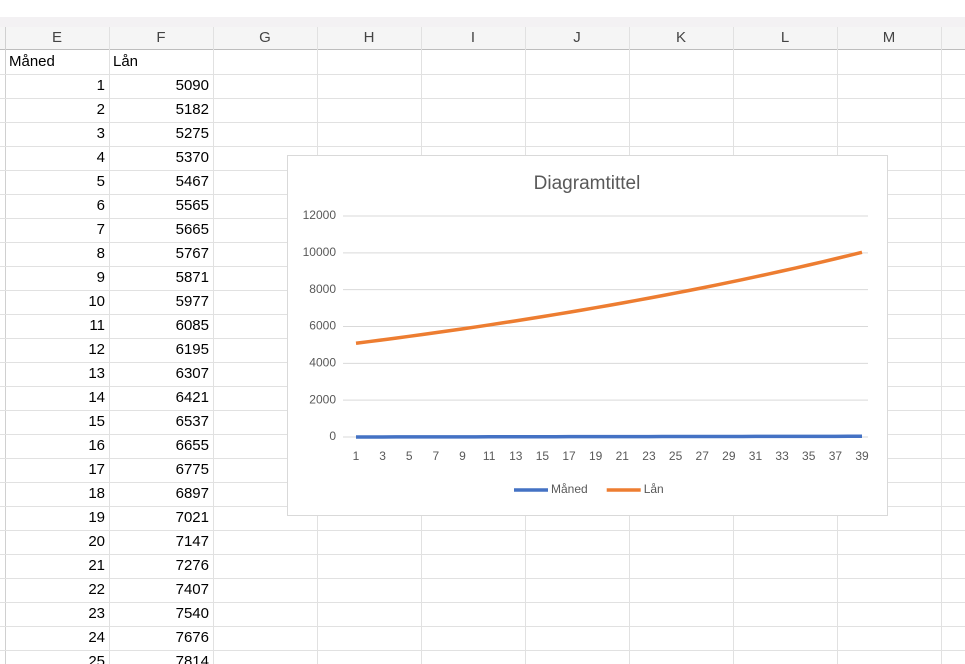  Describe the element at coordinates (785, 37) in the screenshot. I see `column-header: L` at that location.